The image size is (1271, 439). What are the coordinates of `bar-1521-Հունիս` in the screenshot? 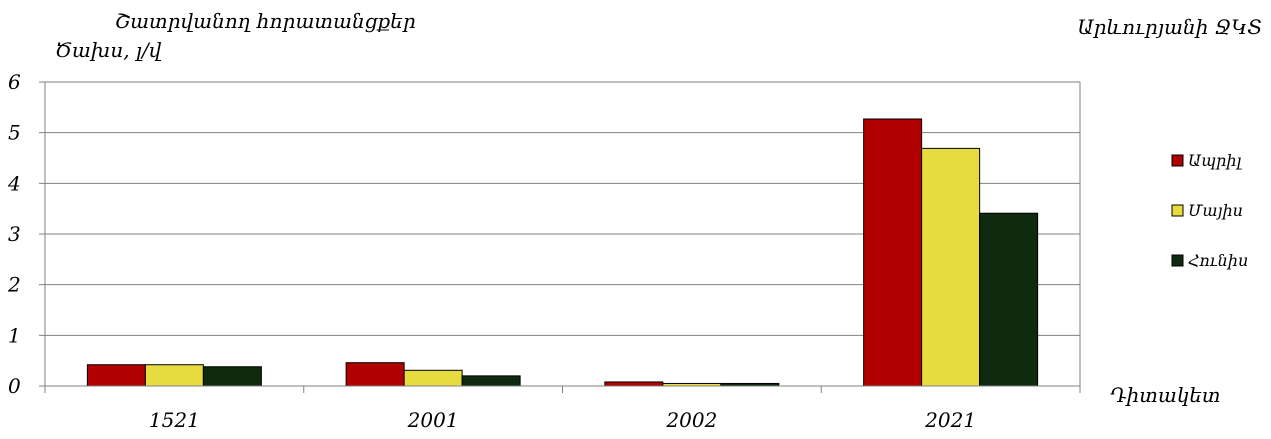 It's located at (232, 376).